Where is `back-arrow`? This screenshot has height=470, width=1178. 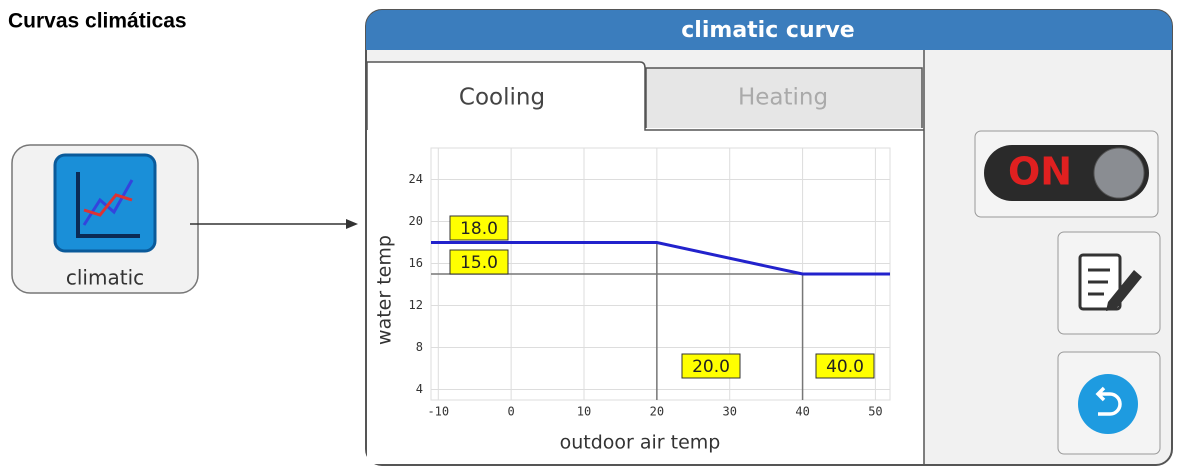 back-arrow is located at coordinates (1108, 401).